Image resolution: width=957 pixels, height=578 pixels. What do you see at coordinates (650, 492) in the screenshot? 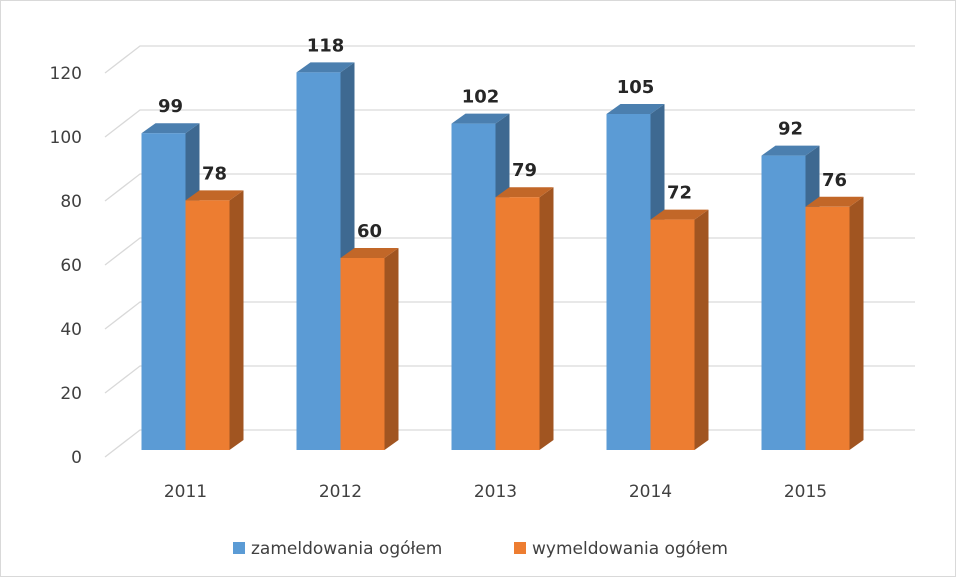
I see `x-tick-label: 2014` at bounding box center [650, 492].